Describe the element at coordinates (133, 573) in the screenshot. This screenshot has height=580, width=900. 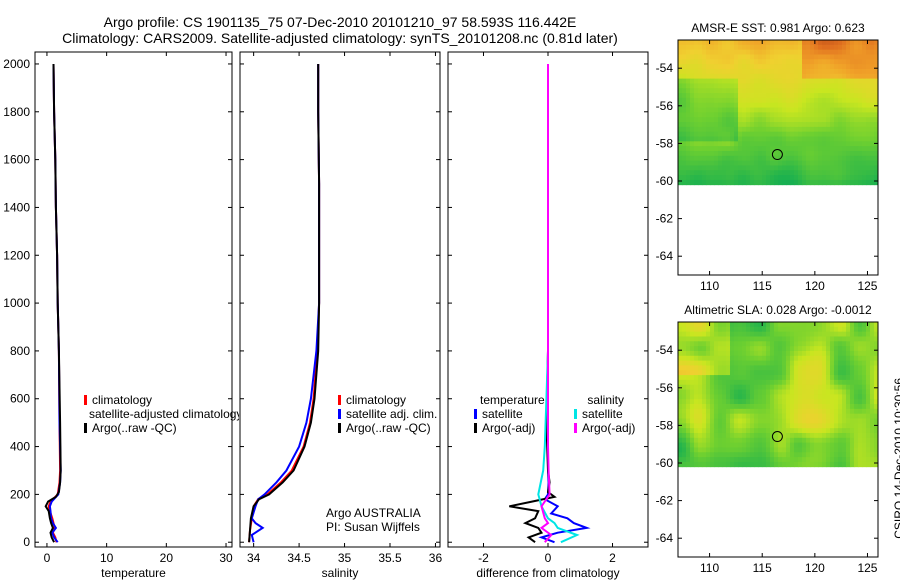
I see `temperature-xlabel: temperature` at that location.